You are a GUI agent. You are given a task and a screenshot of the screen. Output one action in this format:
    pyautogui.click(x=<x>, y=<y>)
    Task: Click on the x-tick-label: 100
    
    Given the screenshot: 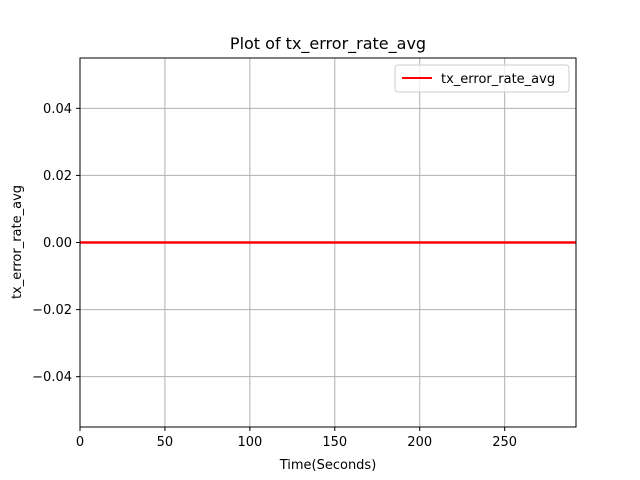 What is the action you would take?
    pyautogui.click(x=249, y=442)
    